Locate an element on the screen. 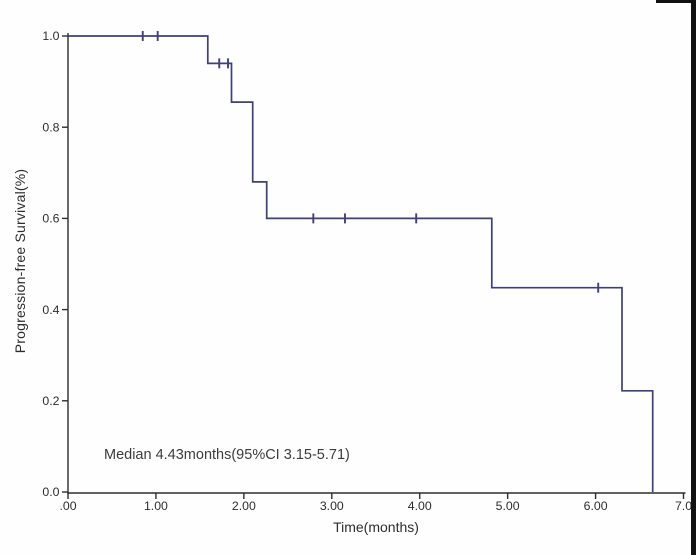 This screenshot has height=555, width=696. y-tick-label: 0.8 is located at coordinates (50, 127).